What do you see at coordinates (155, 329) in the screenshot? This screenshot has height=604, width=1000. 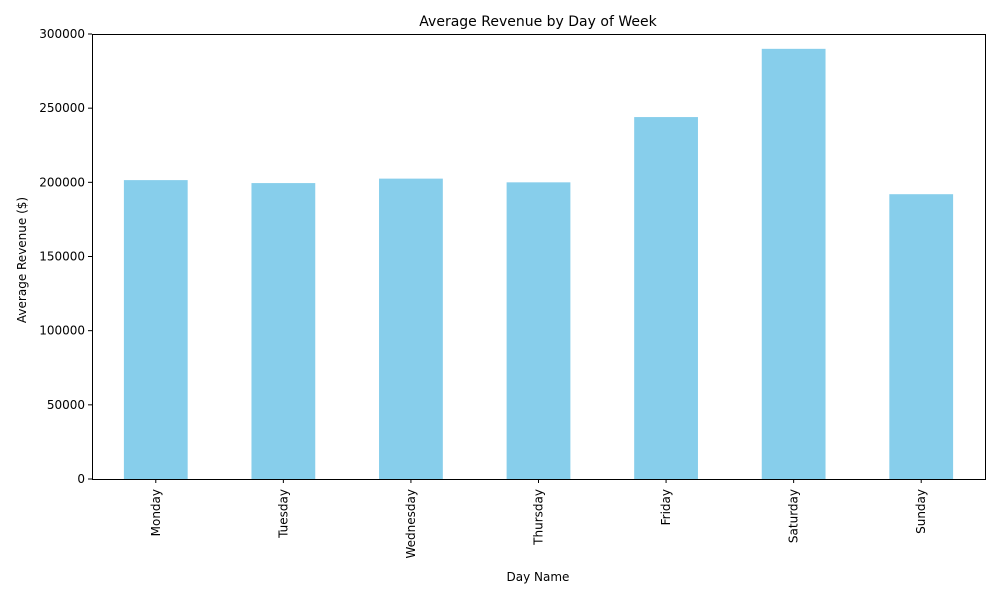 I see `bar-monday` at bounding box center [155, 329].